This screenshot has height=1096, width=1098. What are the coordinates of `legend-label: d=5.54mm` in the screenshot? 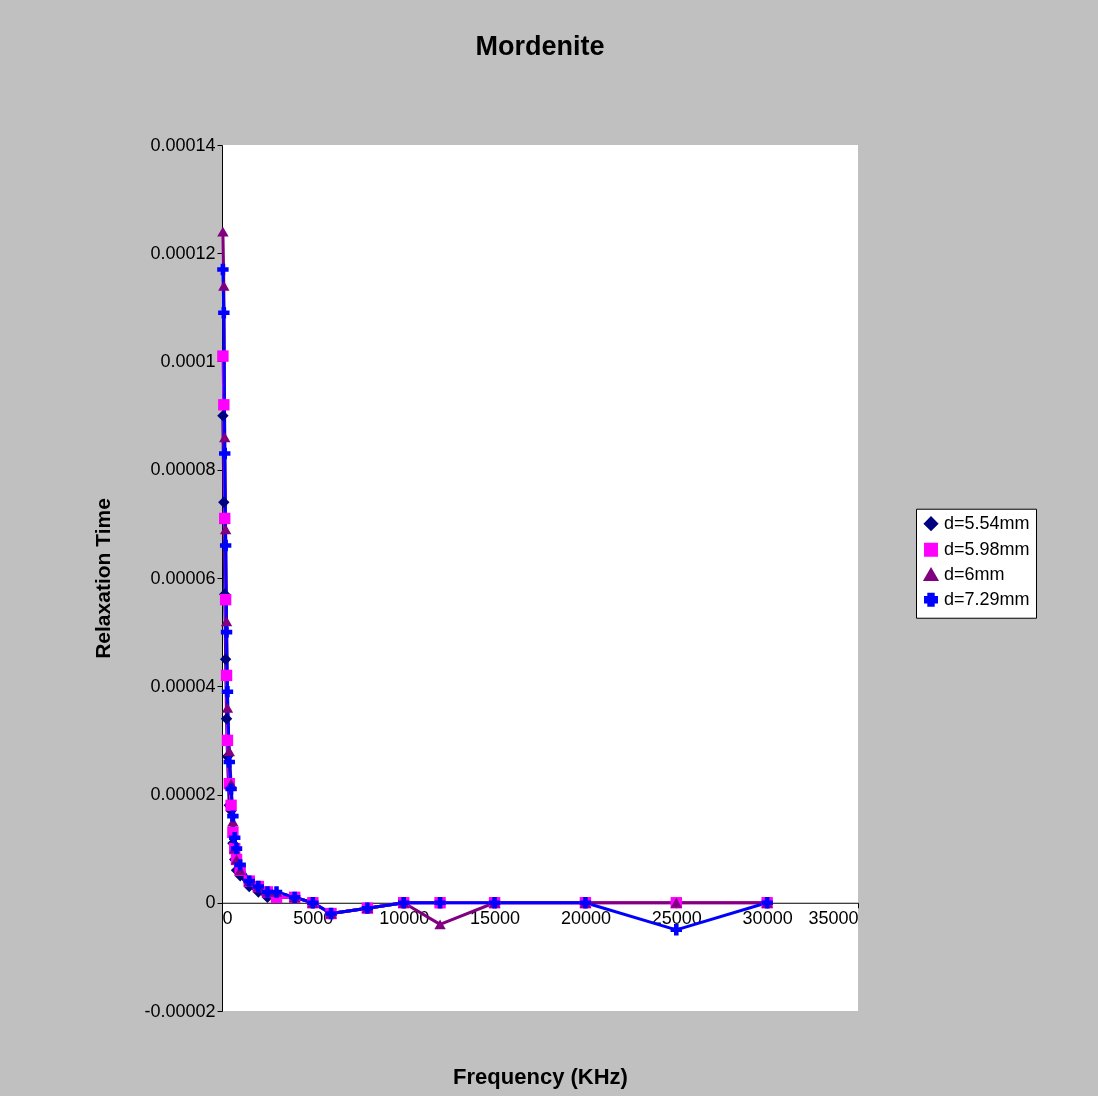 It's located at (987, 522).